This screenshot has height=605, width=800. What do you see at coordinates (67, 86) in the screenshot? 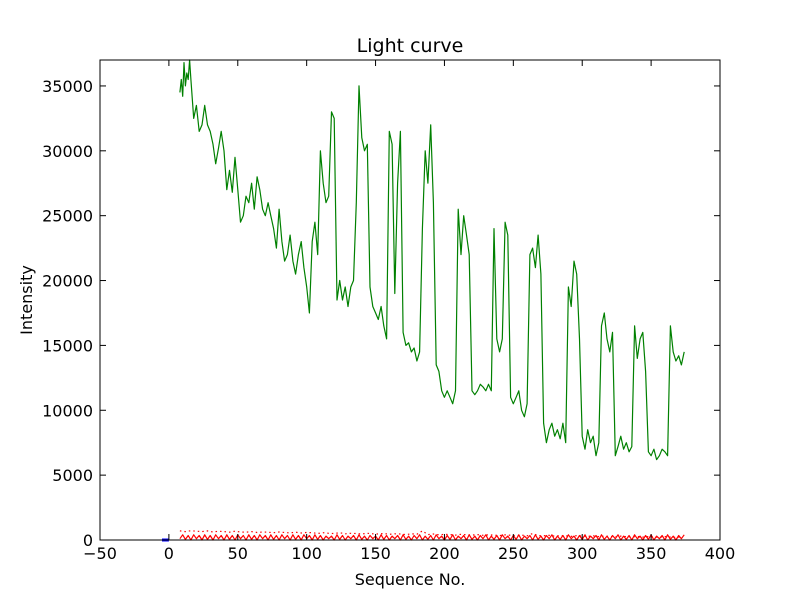
I see `y-tick-label: 35000` at bounding box center [67, 86].